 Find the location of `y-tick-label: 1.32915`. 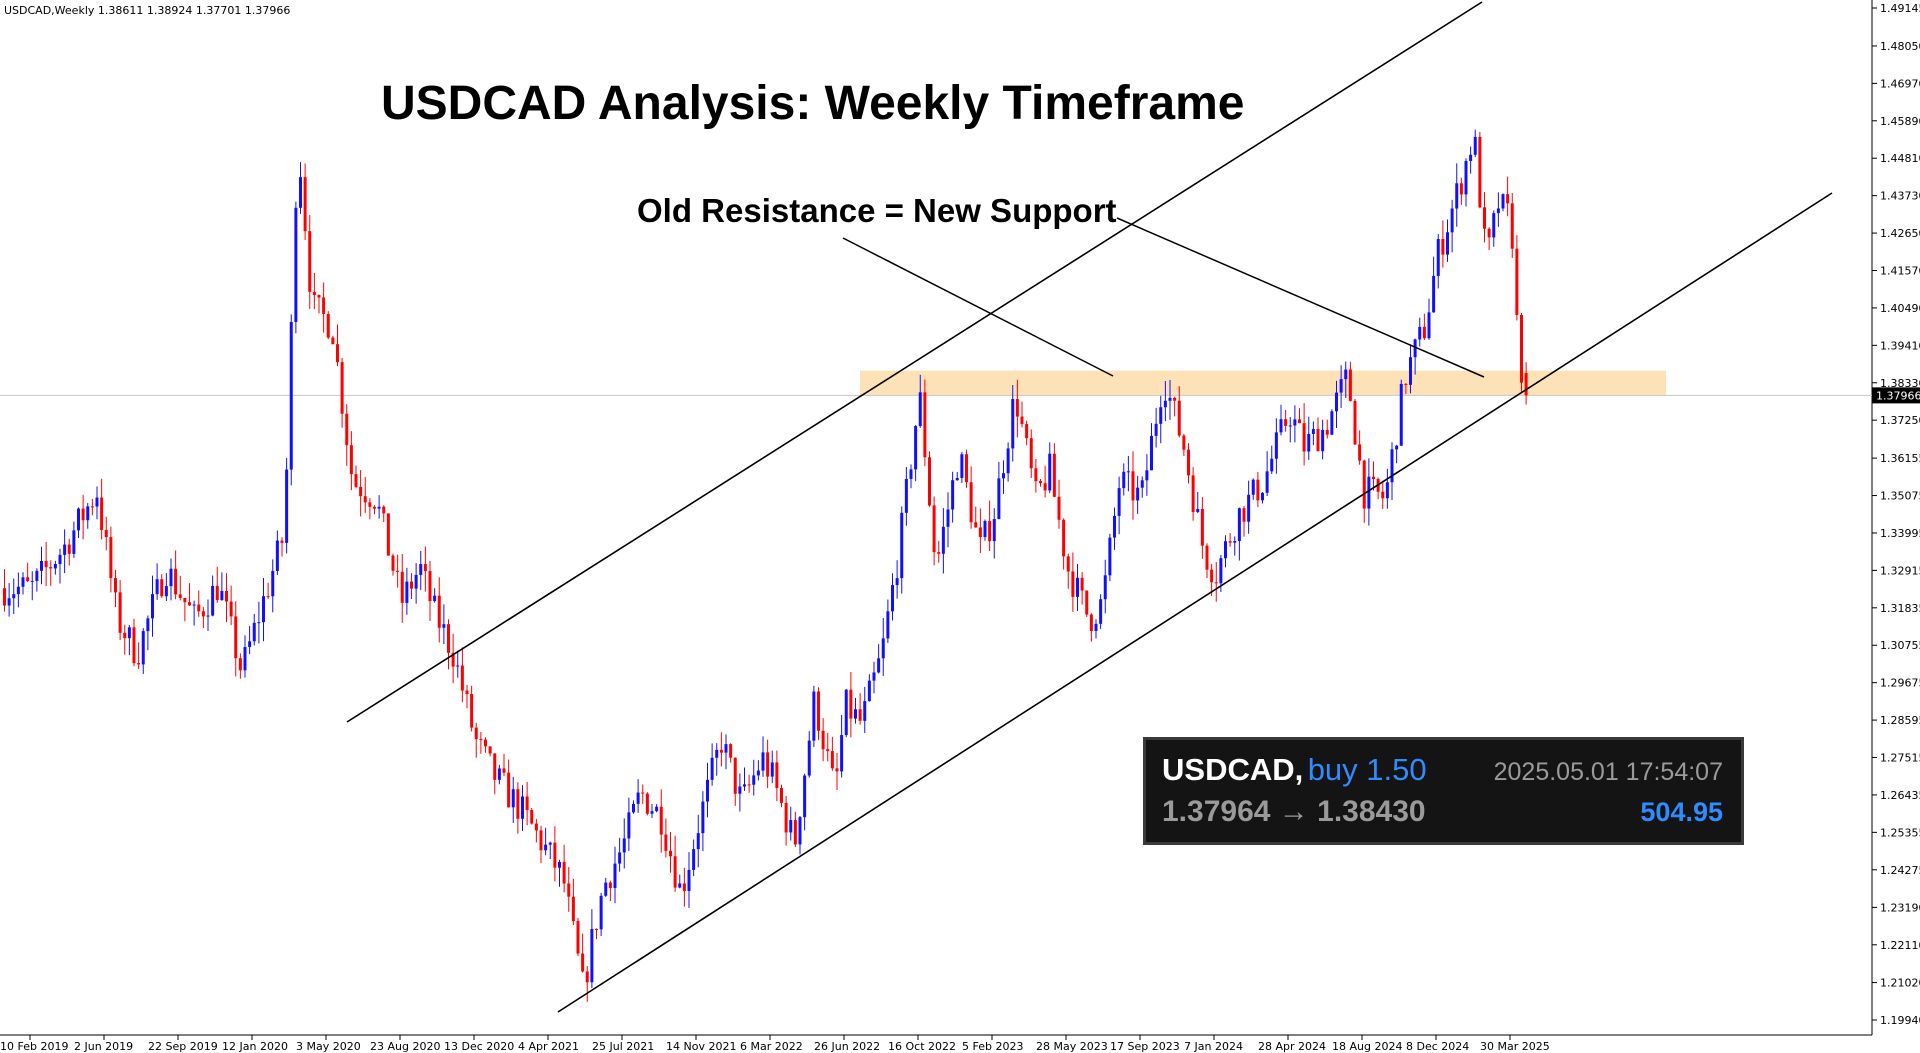

y-tick-label: 1.32915 is located at coordinates (1900, 570).